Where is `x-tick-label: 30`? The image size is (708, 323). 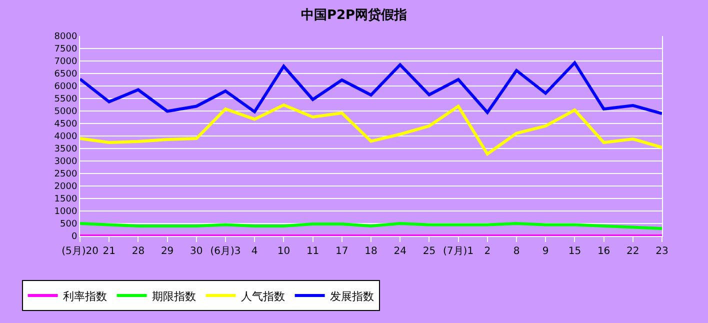
x-tick-label: 30 is located at coordinates (196, 251).